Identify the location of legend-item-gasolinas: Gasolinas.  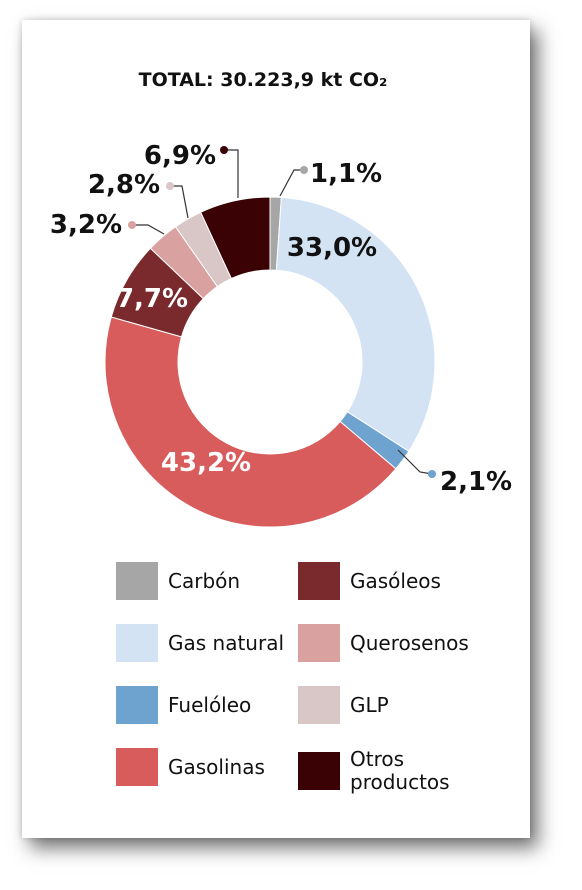
(217, 767).